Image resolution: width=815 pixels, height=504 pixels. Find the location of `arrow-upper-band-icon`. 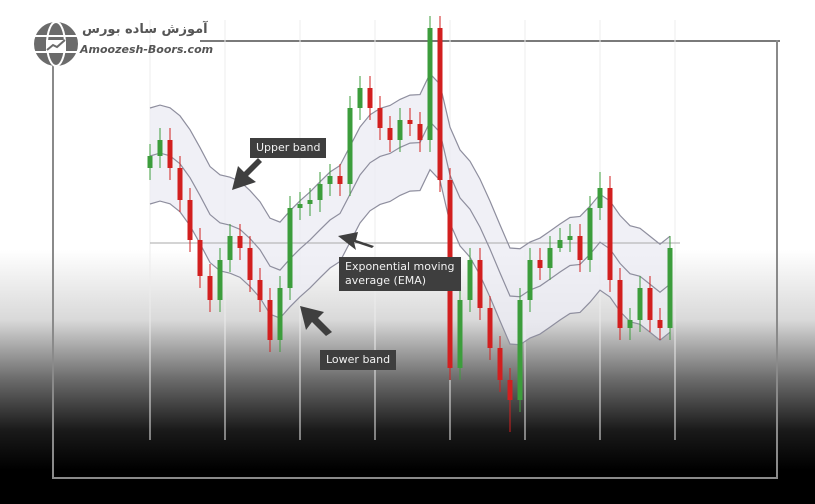

arrow-upper-band-icon is located at coordinates (247, 174).